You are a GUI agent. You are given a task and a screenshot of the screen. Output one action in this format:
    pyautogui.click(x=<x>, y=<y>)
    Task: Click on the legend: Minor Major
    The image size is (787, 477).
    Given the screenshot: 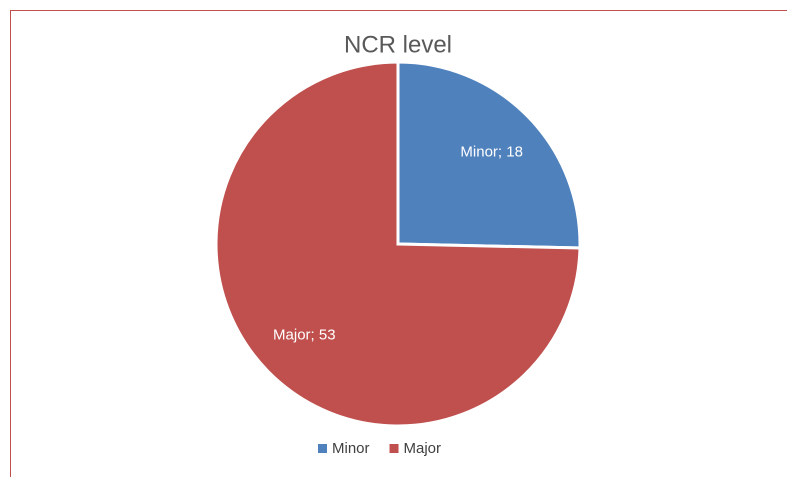 What is the action you would take?
    pyautogui.click(x=379, y=448)
    